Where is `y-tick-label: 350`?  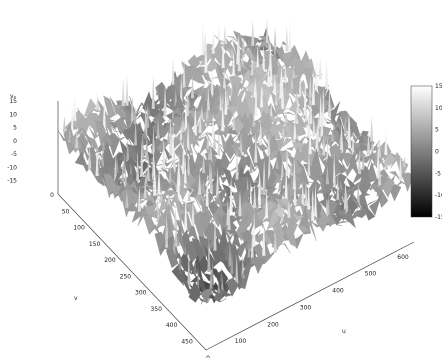
y-tick-label: 350 is located at coordinates (156, 309).